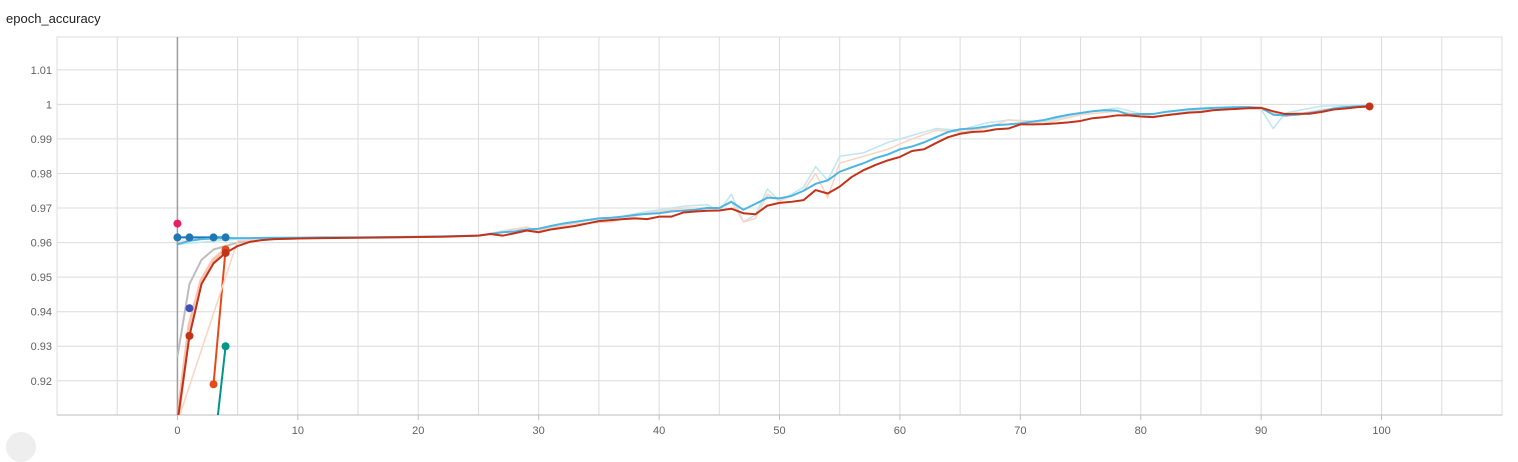  Describe the element at coordinates (41, 71) in the screenshot. I see `y-tick-label: 1.01` at that location.